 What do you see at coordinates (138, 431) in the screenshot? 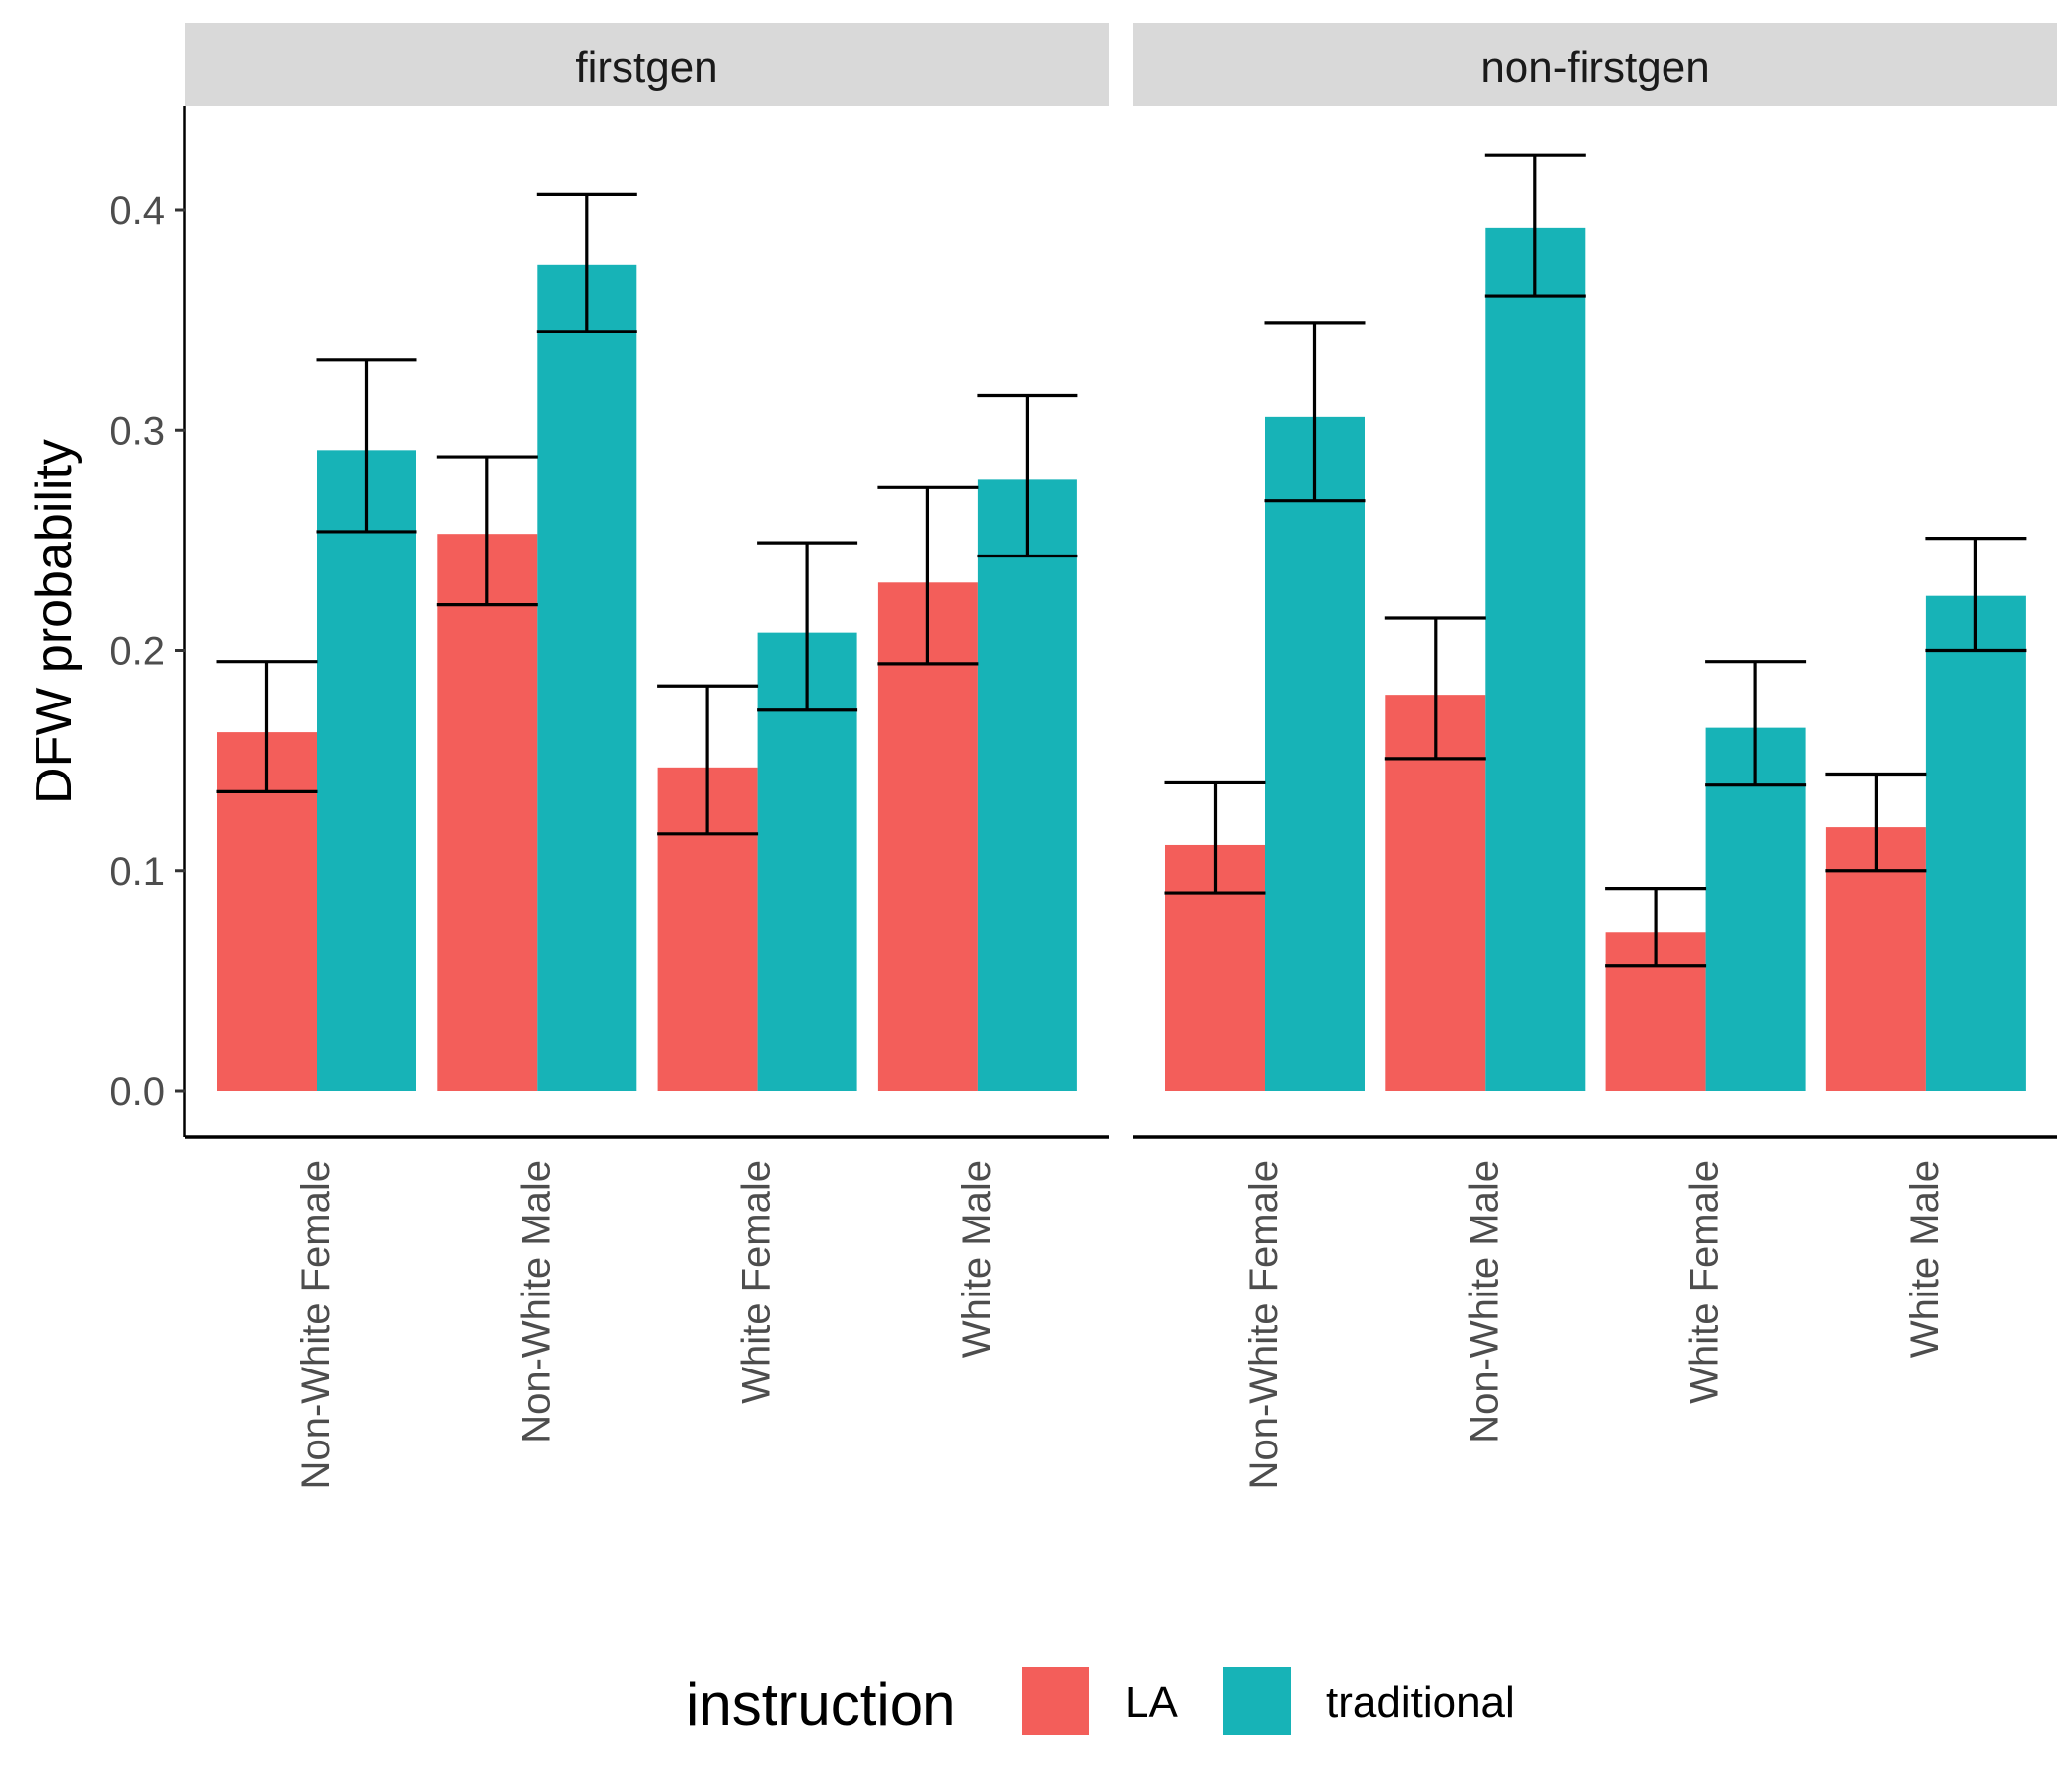
I see `y-tick-label: 0.3` at bounding box center [138, 431].